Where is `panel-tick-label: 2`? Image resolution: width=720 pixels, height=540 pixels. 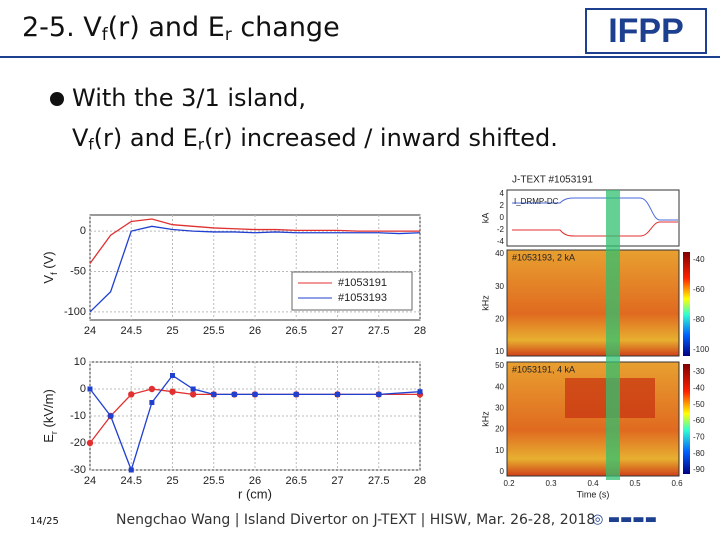
panel-tick-label: 2 is located at coordinates (502, 205).